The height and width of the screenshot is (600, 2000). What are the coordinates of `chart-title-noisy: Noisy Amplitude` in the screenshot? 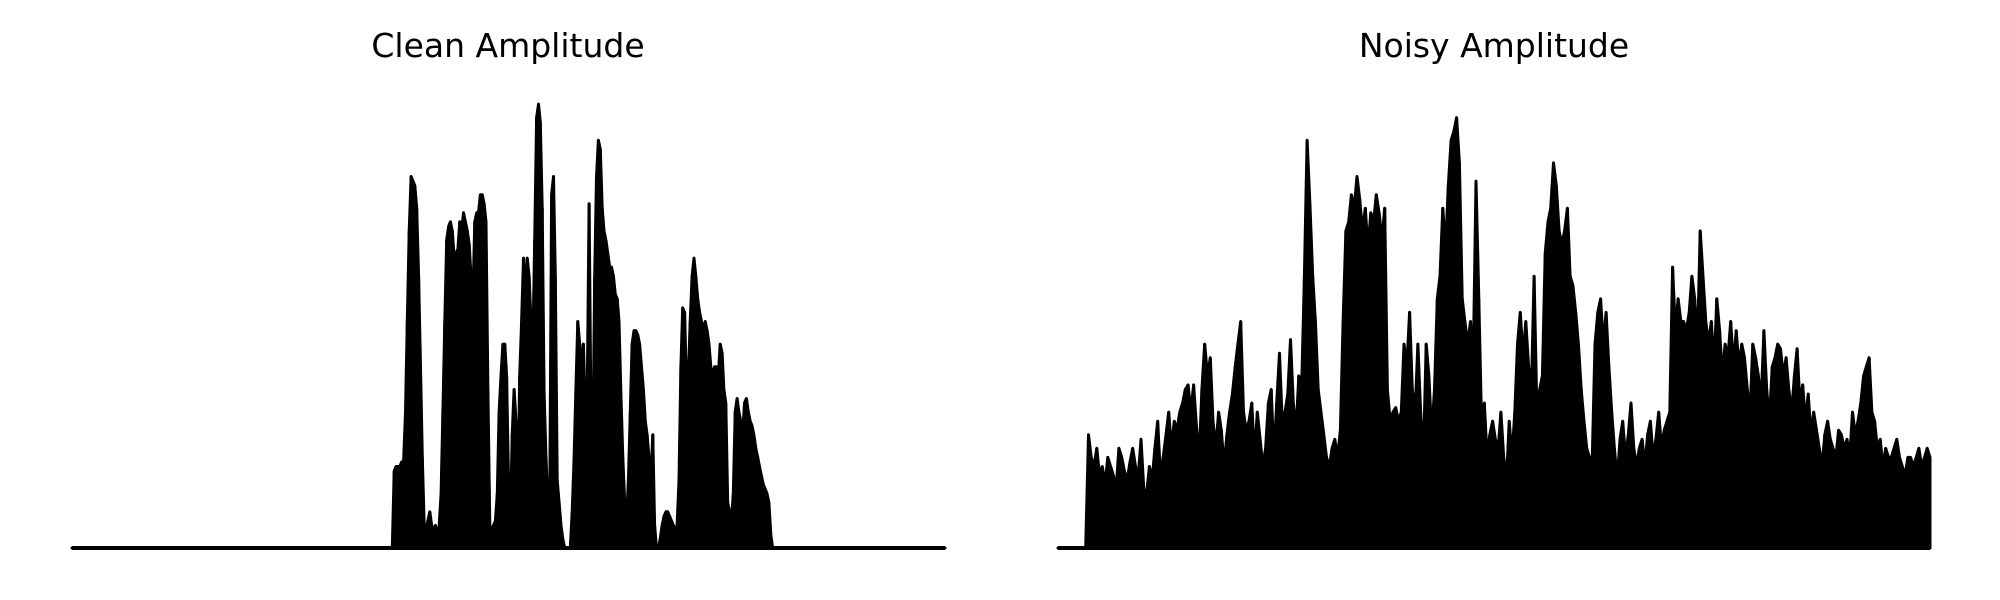 It's located at (1494, 45).